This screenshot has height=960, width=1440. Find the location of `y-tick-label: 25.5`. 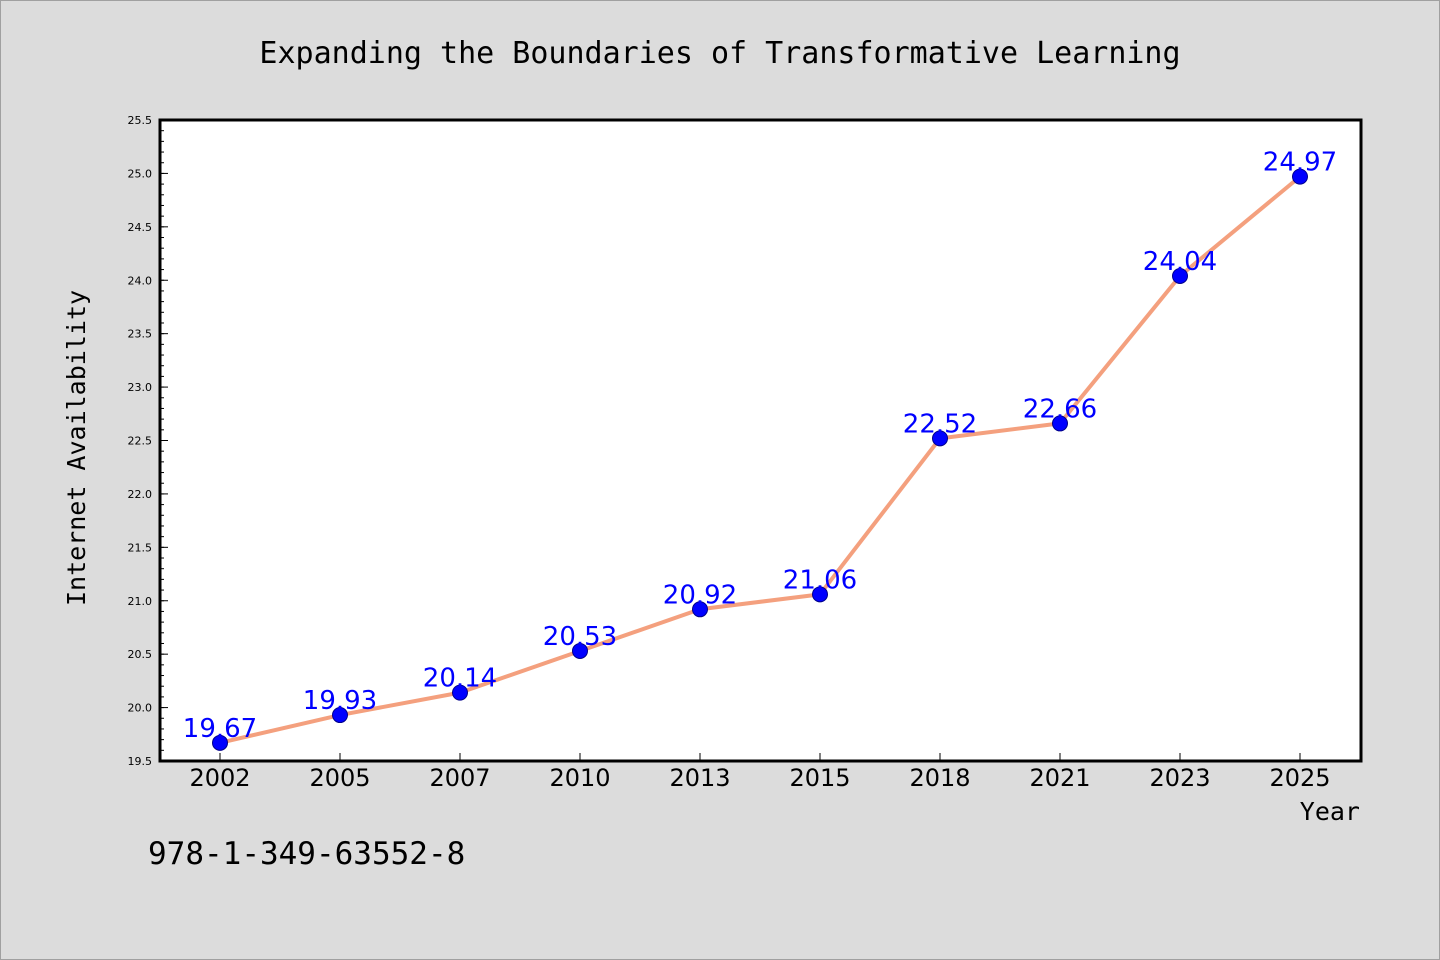

y-tick-label: 25.5 is located at coordinates (140, 120).